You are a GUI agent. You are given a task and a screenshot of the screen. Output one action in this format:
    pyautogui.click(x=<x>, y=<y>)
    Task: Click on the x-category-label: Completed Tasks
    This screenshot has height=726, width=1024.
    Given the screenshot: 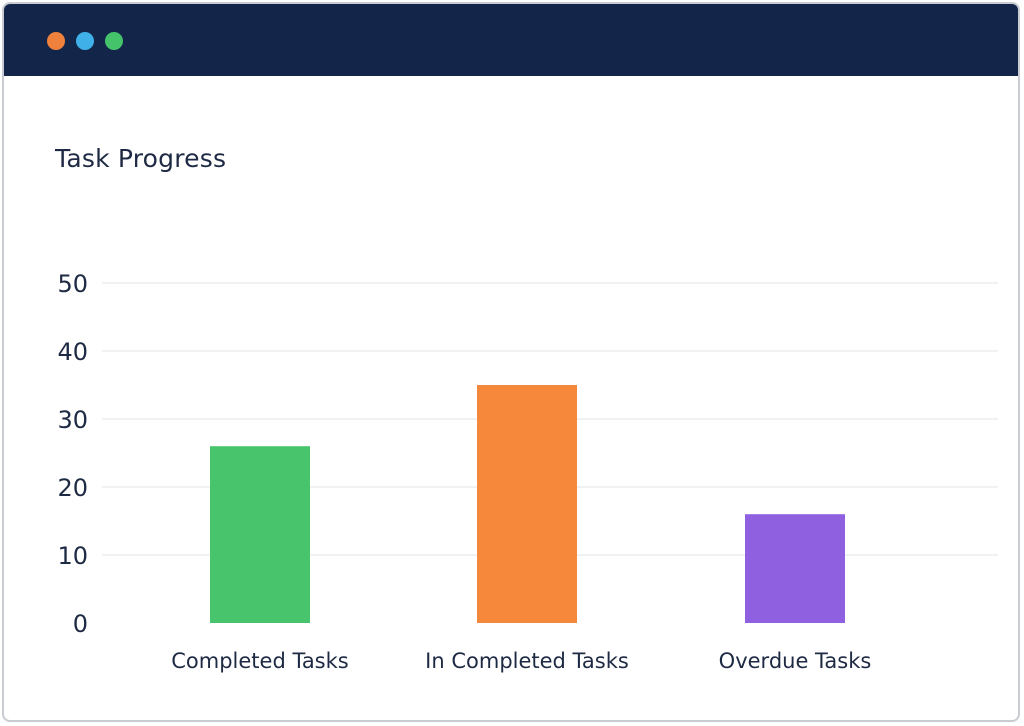 What is the action you would take?
    pyautogui.click(x=259, y=661)
    